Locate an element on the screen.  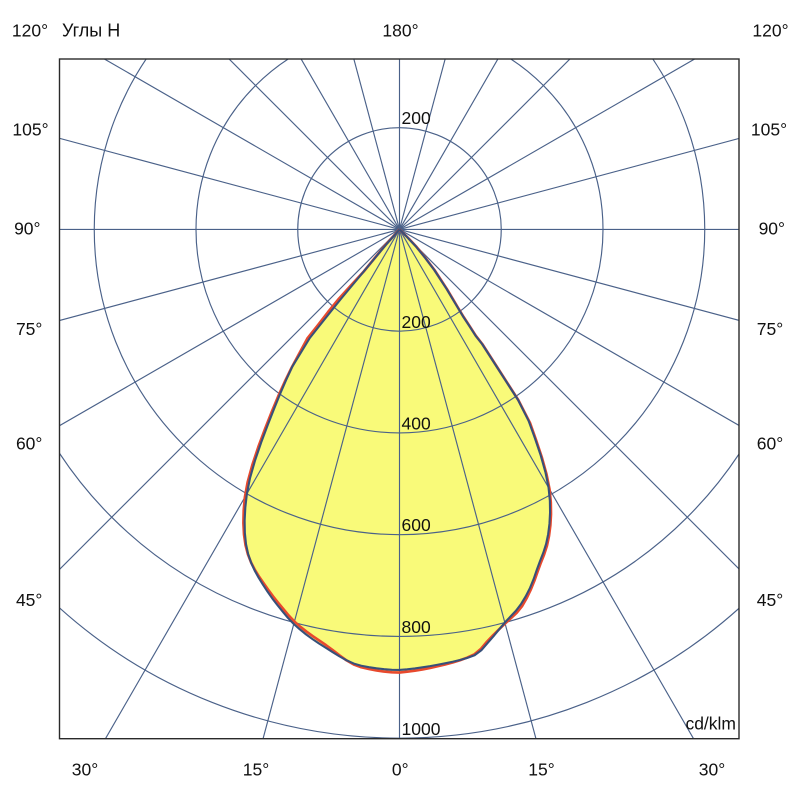
svg-text: cd/klm is located at coordinates (710, 724).